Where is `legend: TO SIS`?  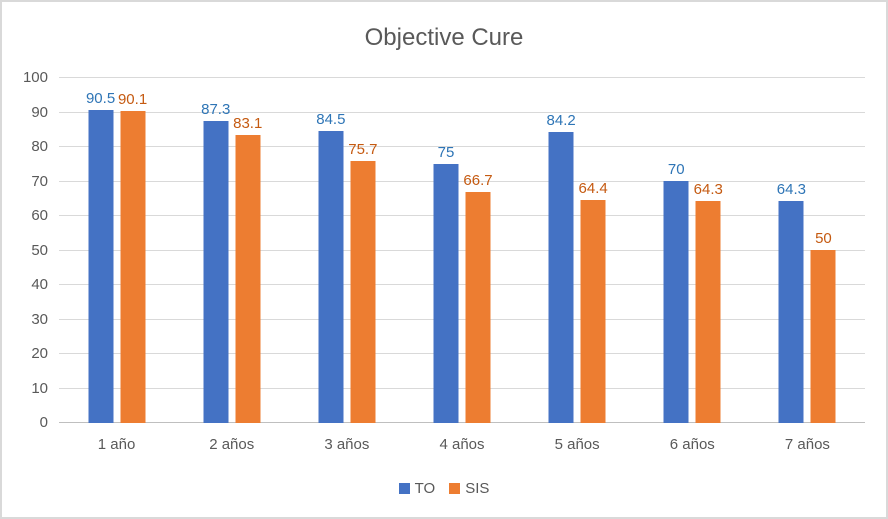 legend: TO SIS is located at coordinates (444, 488).